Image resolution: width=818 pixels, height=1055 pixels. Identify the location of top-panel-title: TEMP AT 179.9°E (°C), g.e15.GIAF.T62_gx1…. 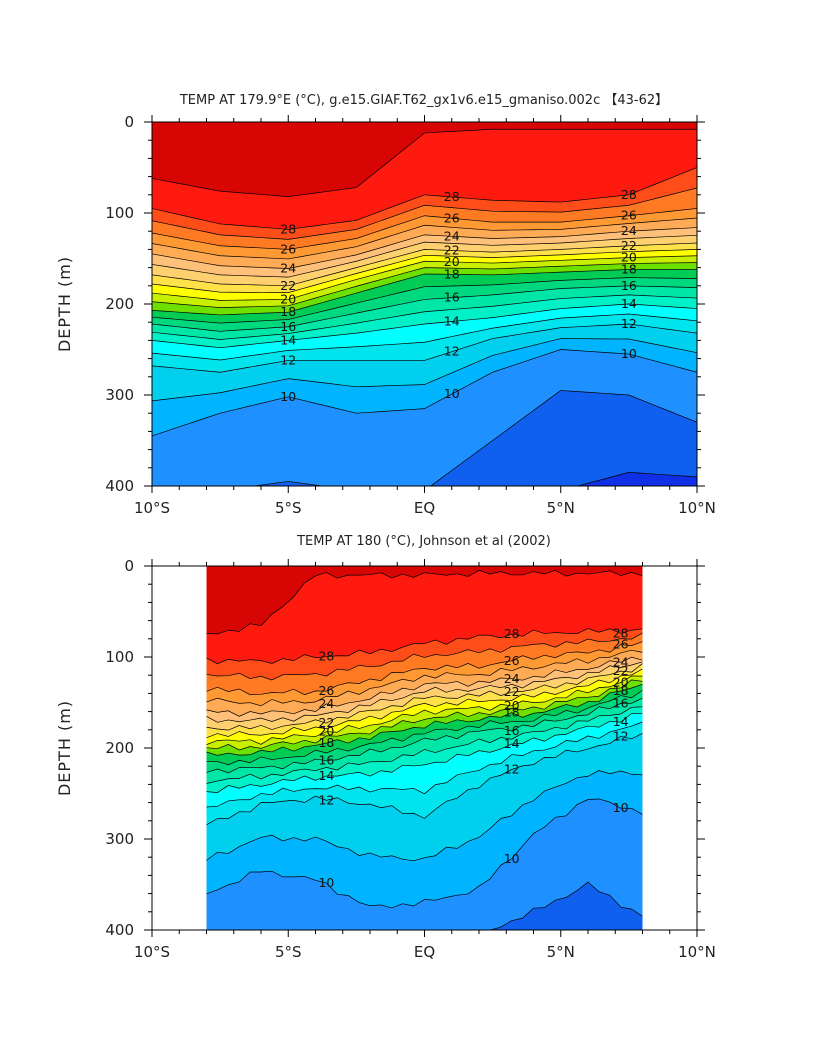
(423, 100).